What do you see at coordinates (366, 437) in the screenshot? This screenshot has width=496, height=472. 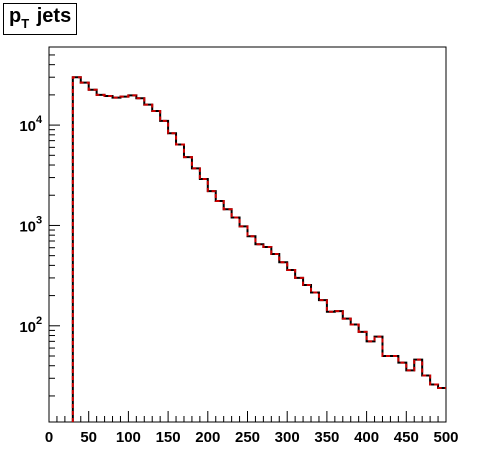 I see `x-tick-label: 400` at bounding box center [366, 437].